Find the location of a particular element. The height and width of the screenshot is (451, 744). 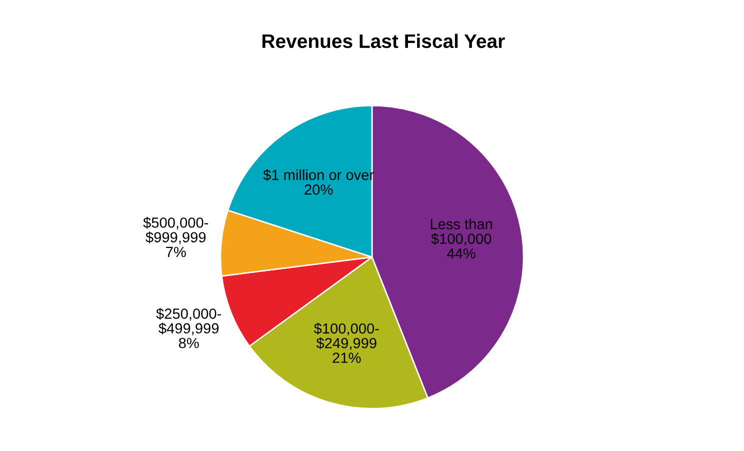

slice-label: Less than $100,000 is located at coordinates (461, 232).